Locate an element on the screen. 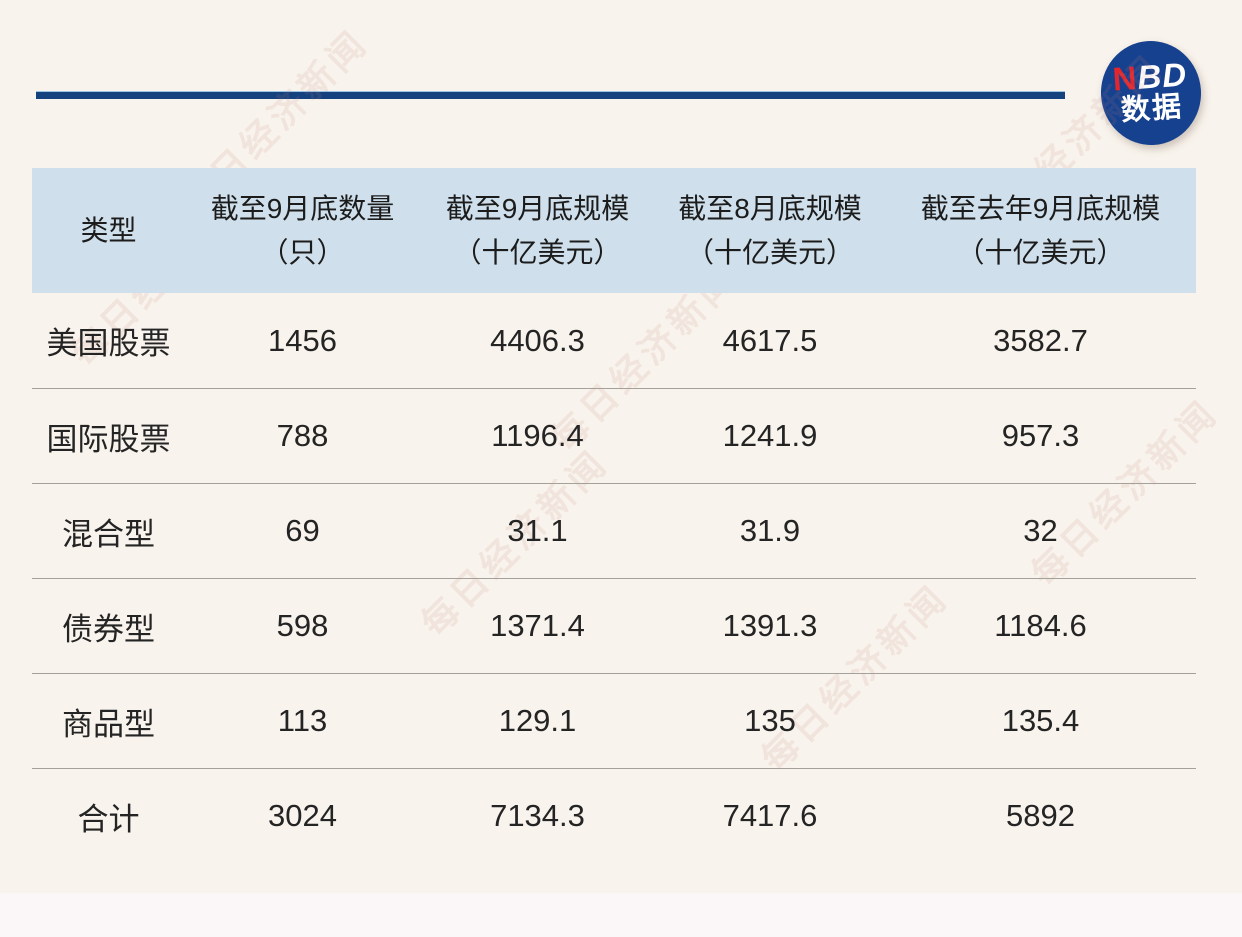  value-cell: 788 is located at coordinates (302, 435).